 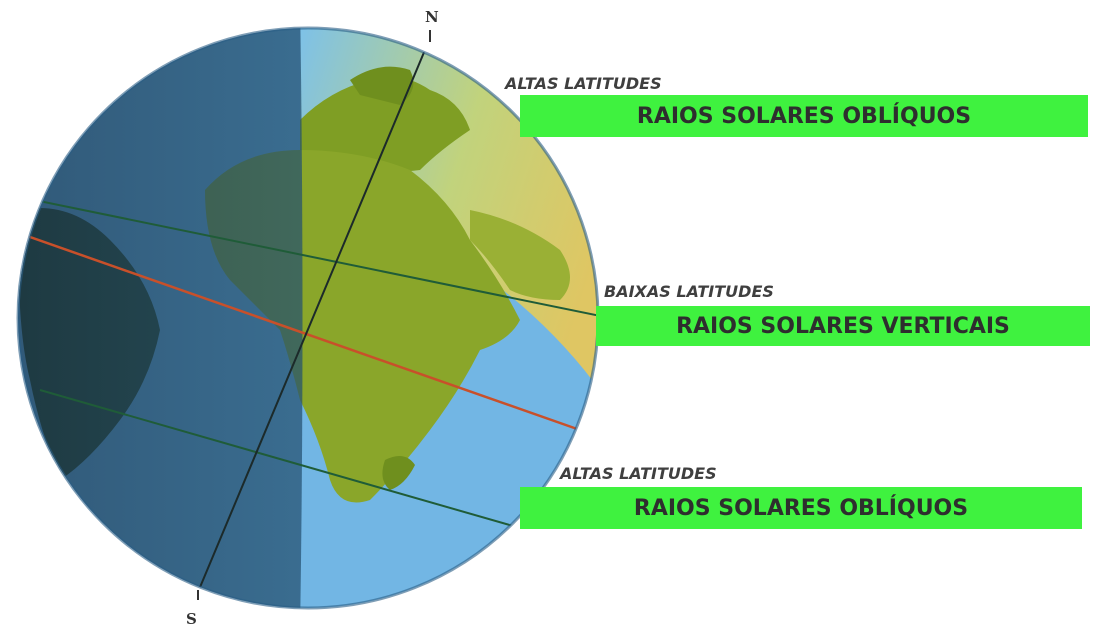 I want to click on latitude-line-south, so click(x=280, y=459).